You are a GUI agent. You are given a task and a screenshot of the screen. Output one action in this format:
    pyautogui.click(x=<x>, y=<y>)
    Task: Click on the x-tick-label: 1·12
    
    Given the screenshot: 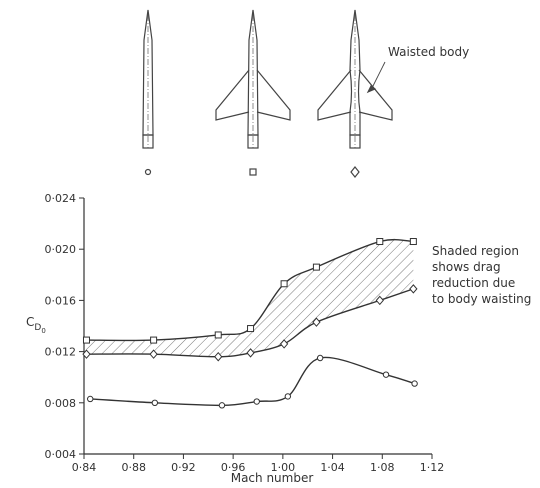 What is the action you would take?
    pyautogui.click(x=432, y=467)
    